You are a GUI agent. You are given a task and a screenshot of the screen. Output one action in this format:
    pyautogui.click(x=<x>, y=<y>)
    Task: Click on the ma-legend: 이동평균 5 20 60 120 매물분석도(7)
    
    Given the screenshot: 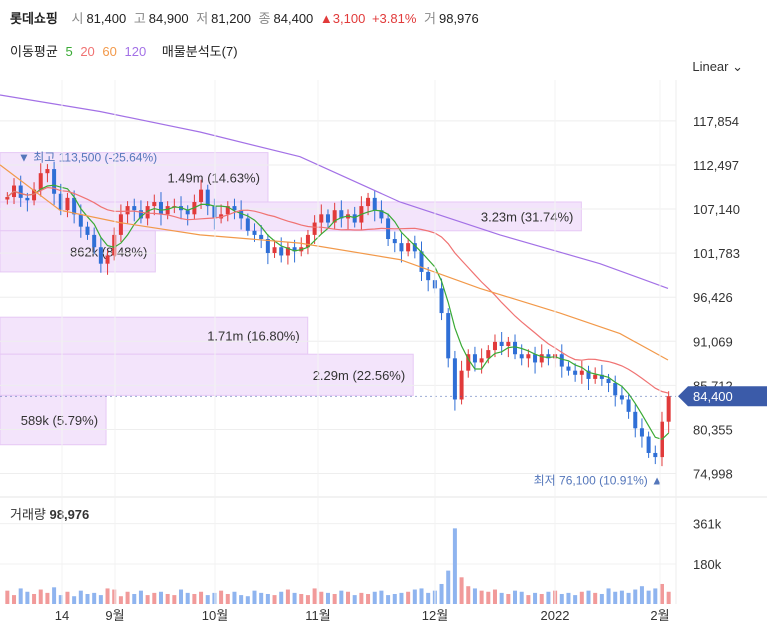 What is the action you would take?
    pyautogui.click(x=126, y=50)
    